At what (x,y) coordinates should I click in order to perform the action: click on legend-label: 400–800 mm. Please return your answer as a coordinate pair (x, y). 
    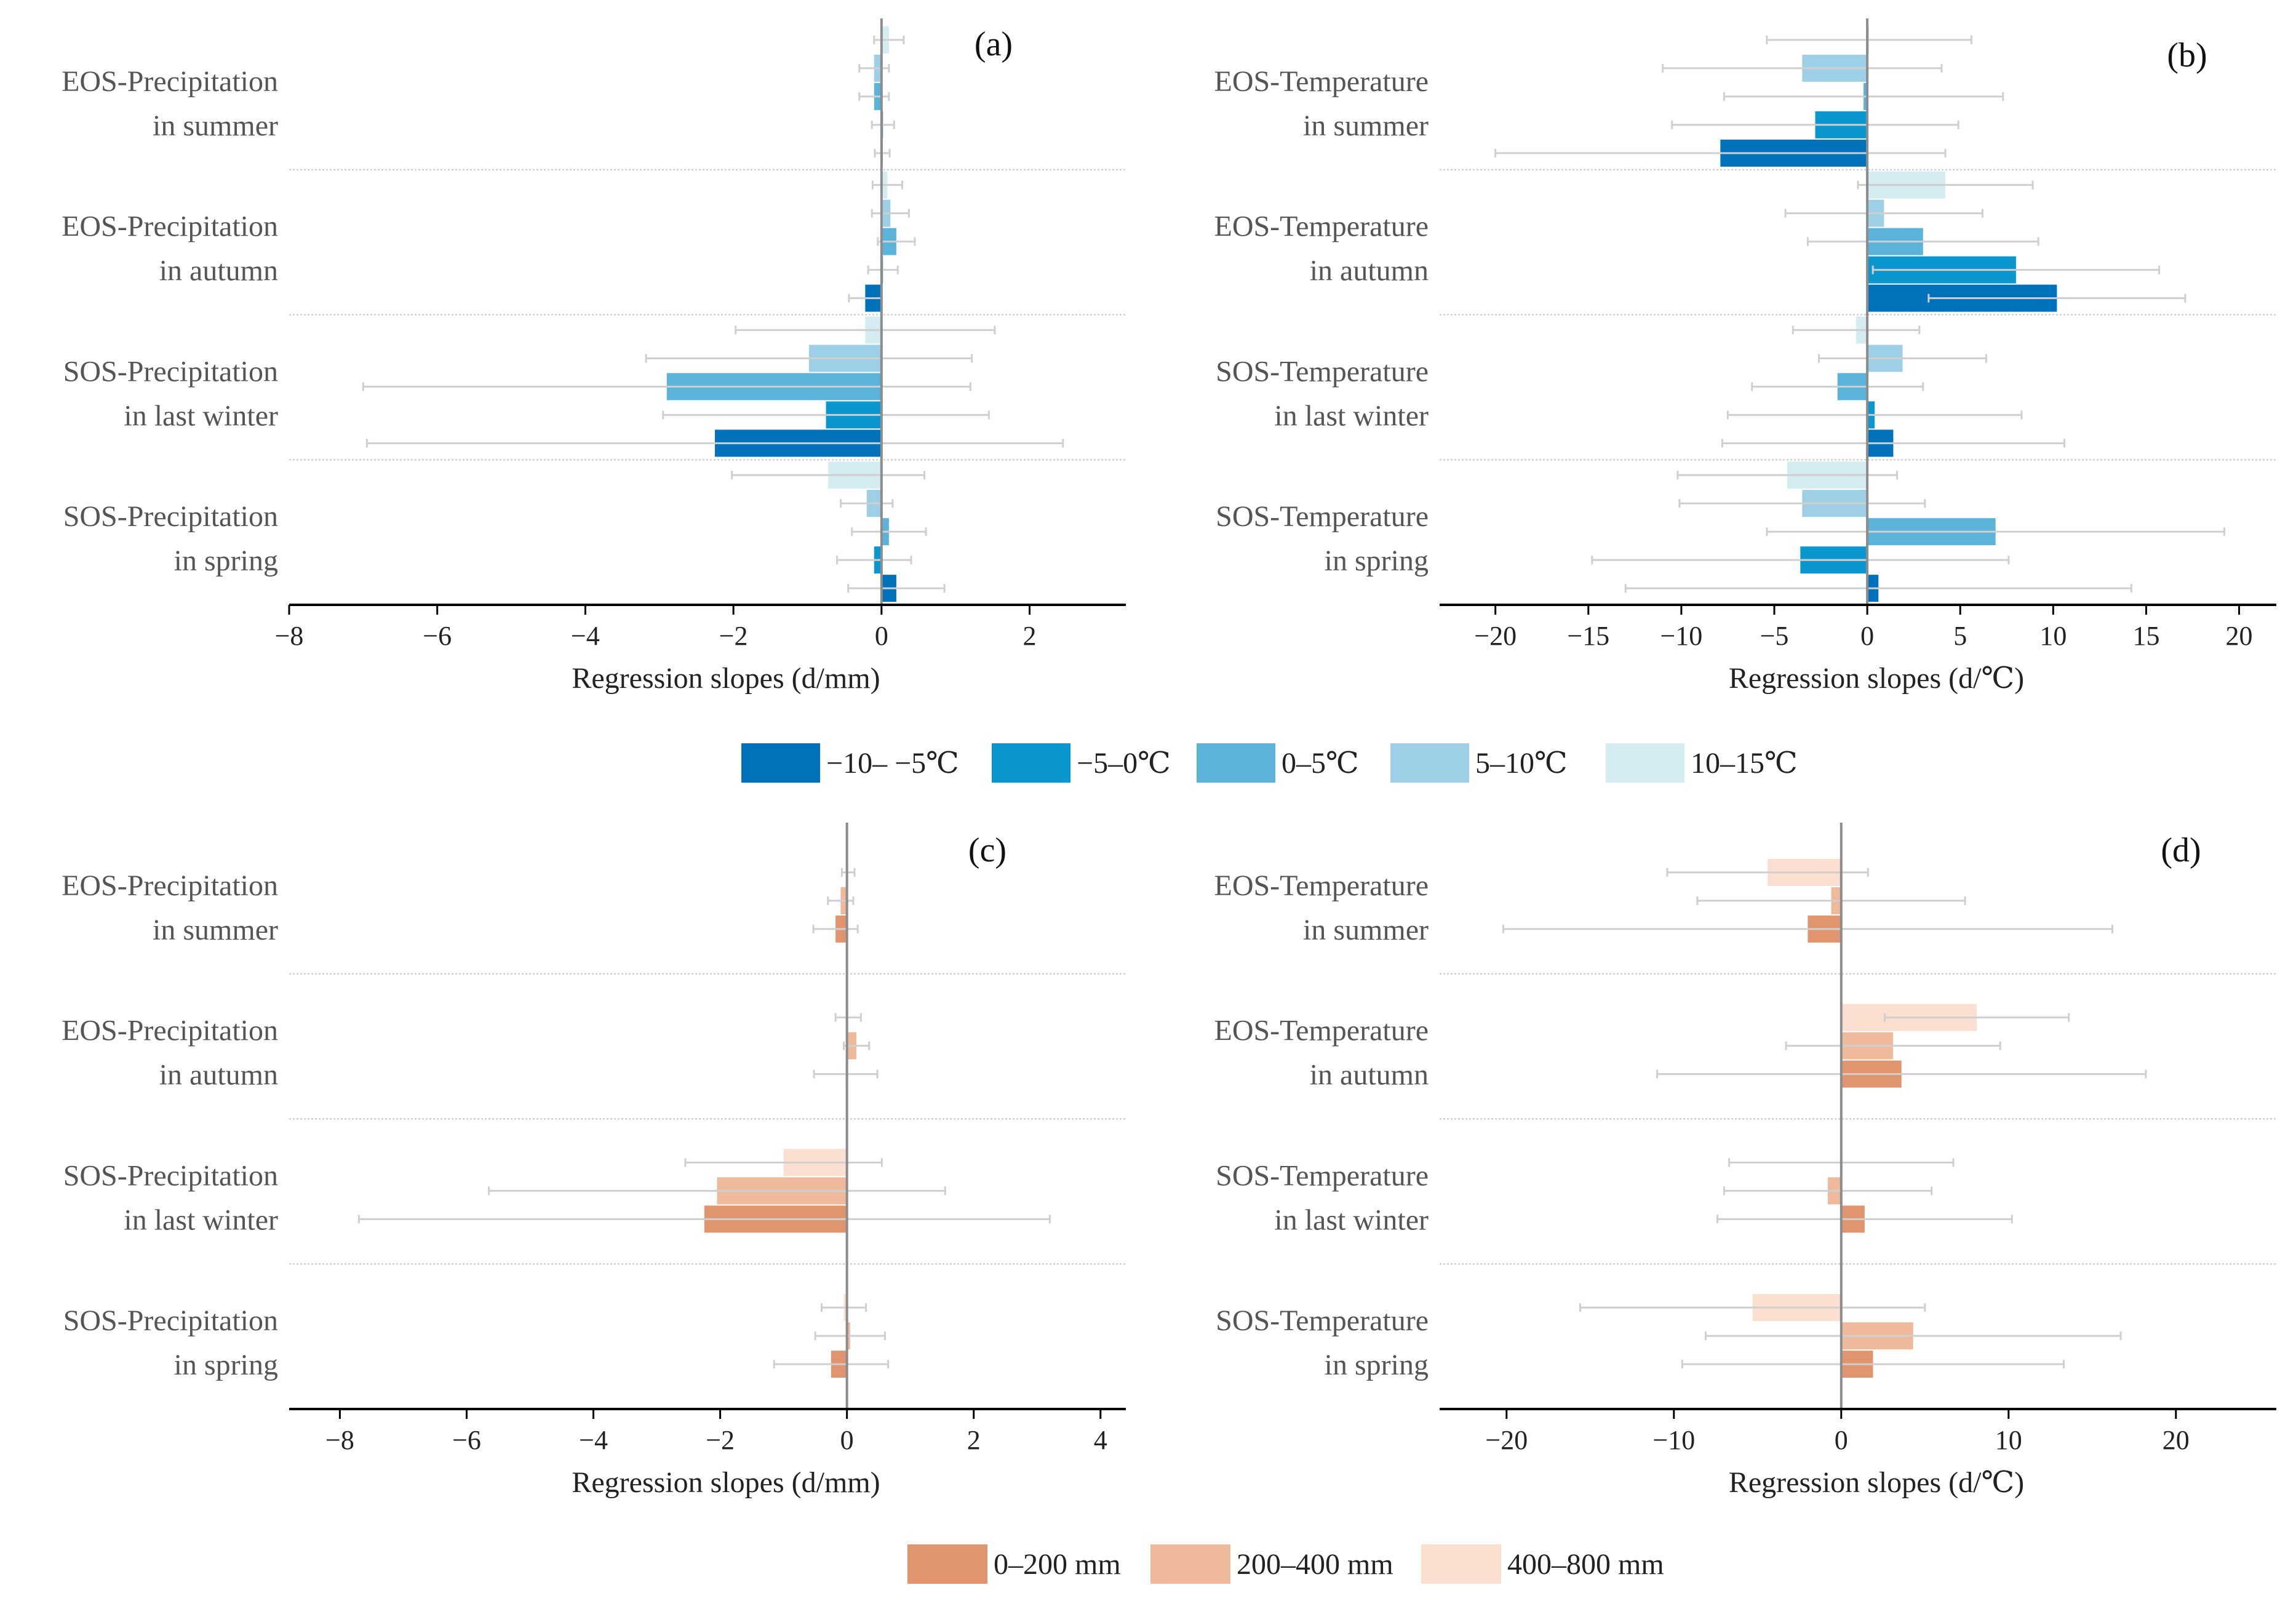
    Looking at the image, I should click on (1586, 1565).